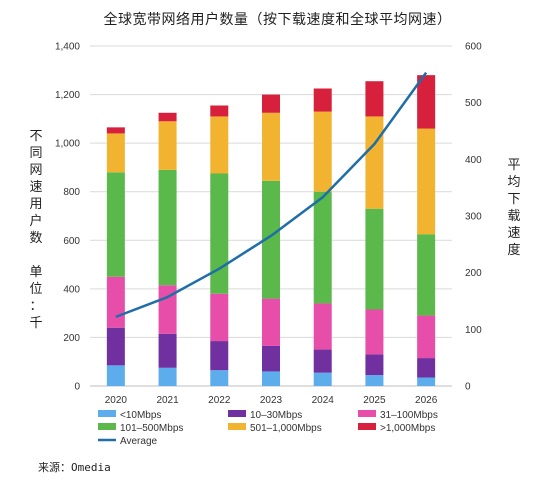 The image size is (555, 486). I want to click on chart-title: 全球宽带网络用户数量（按下载速度和全球平均网速）, so click(277, 20).